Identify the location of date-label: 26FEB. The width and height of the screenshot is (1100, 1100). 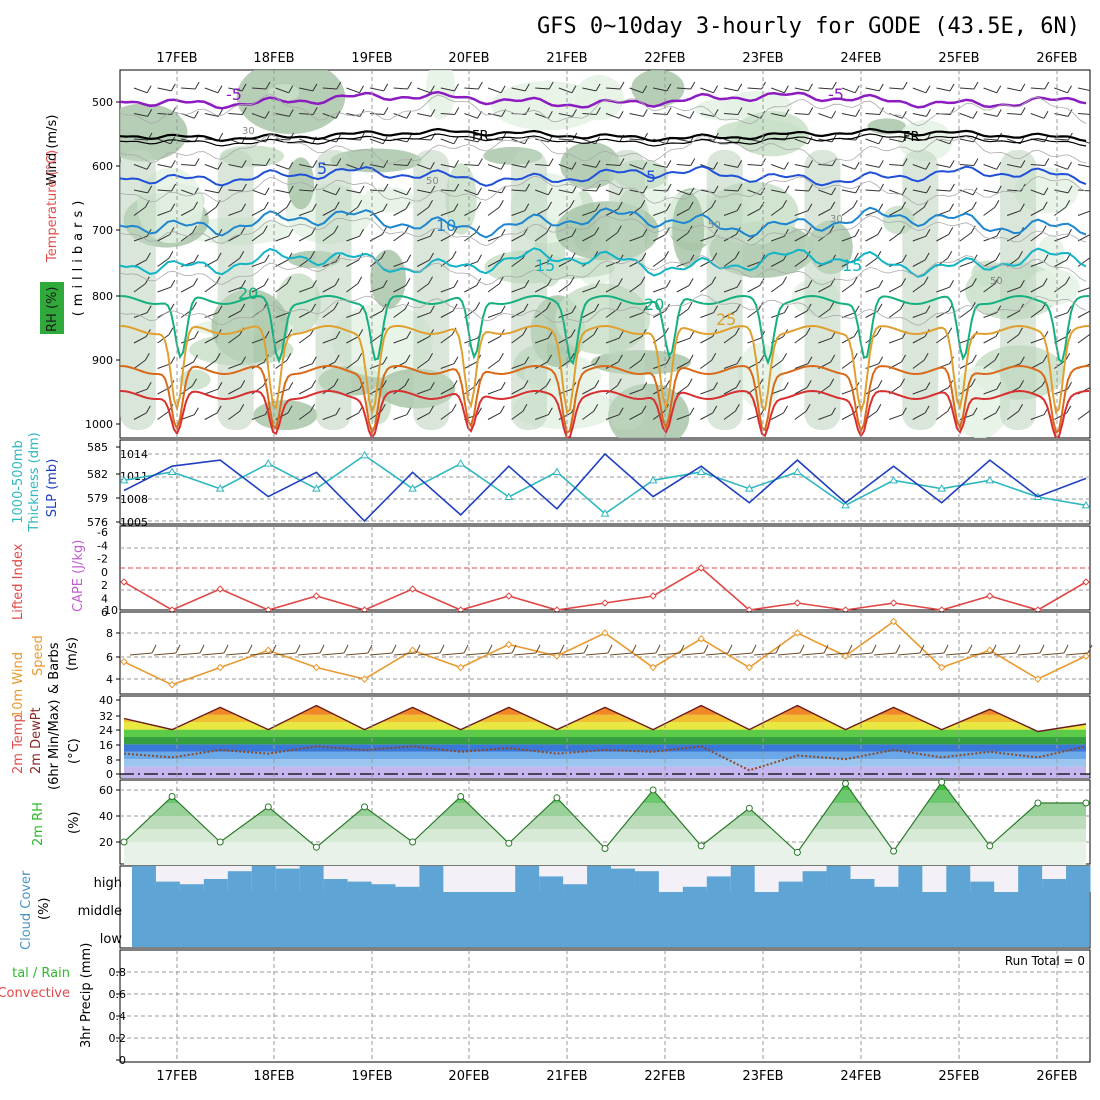
(1056, 1076).